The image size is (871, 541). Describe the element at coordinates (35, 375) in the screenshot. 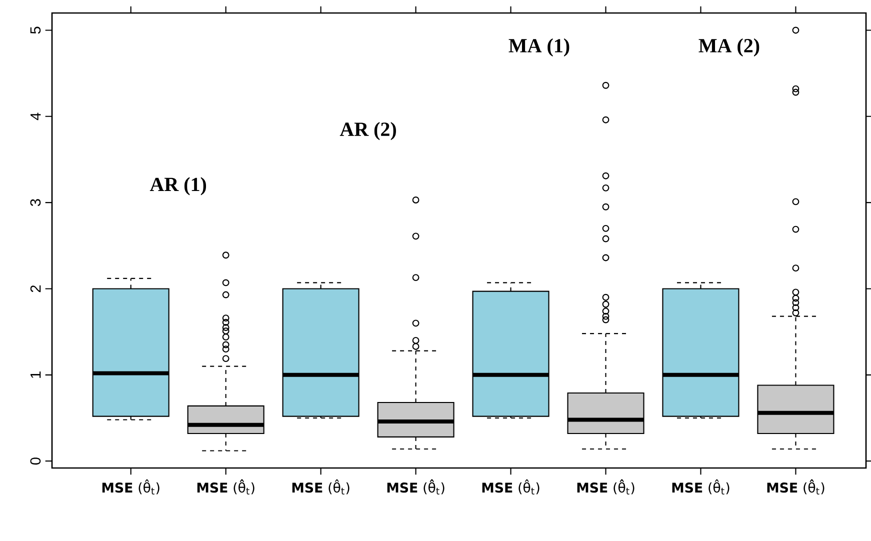

I see `y-tick-label: 1` at that location.